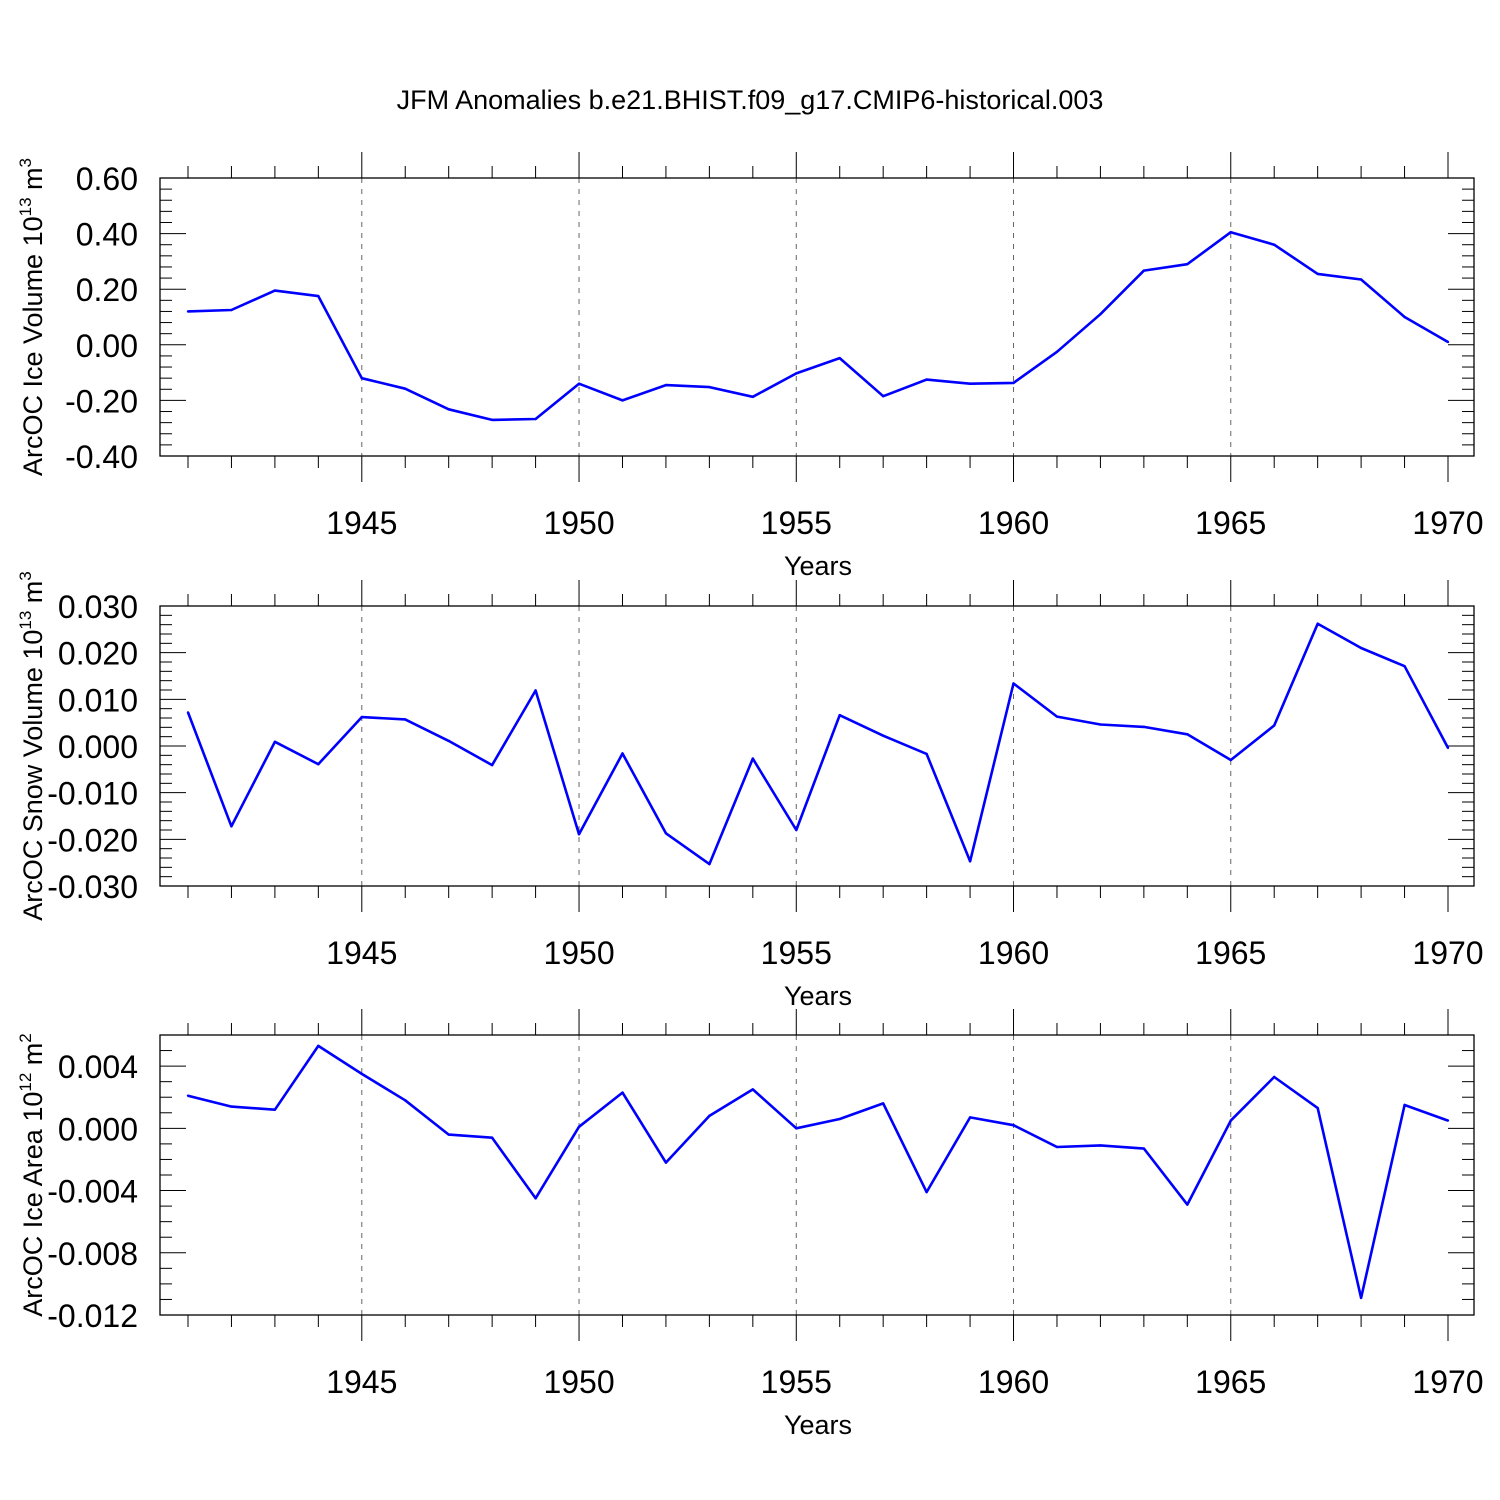 This screenshot has height=1500, width=1500. Describe the element at coordinates (92, 887) in the screenshot. I see `y-tick-label: -0.030` at that location.